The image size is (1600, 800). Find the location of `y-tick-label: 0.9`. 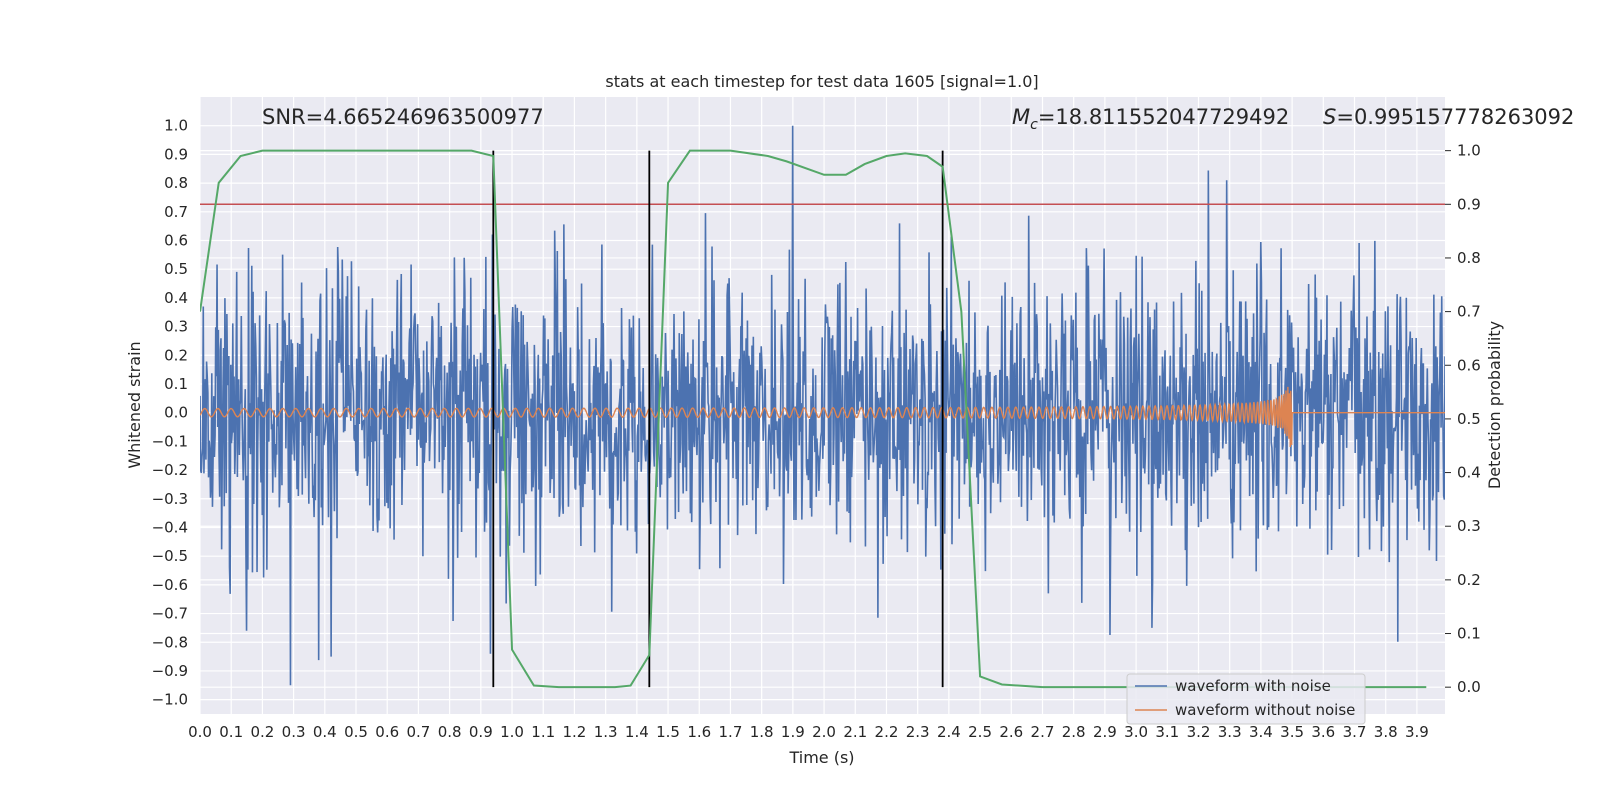

y-tick-label: 0.9 is located at coordinates (176, 154).